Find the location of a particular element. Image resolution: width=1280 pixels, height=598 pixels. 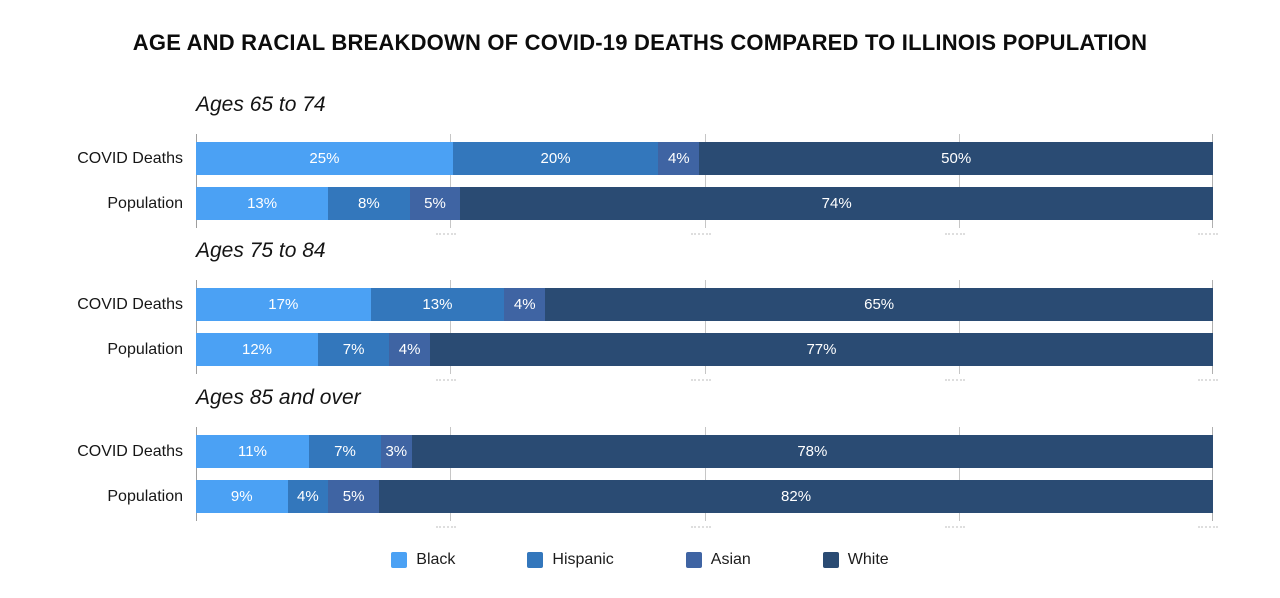

bar-segment-black: 13% is located at coordinates (262, 203).